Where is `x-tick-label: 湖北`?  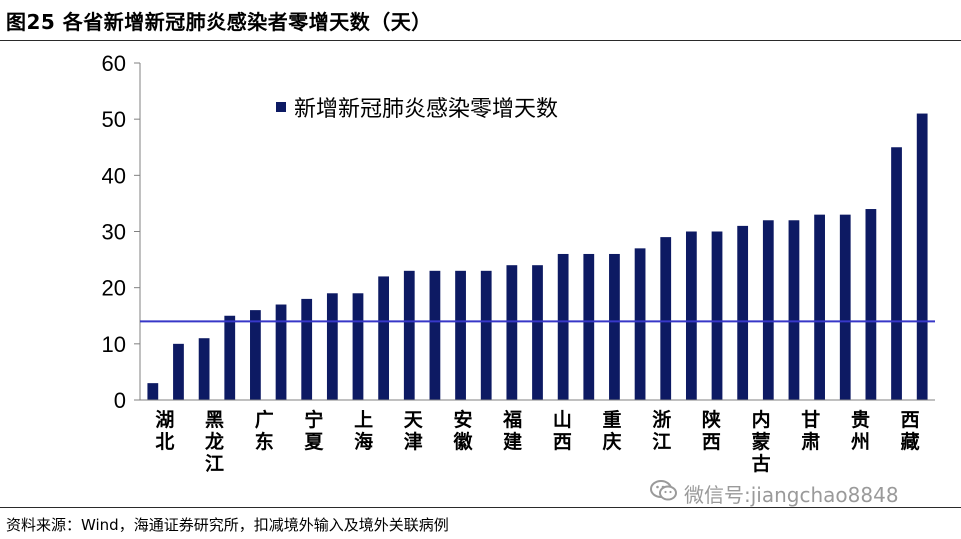 x-tick-label: 湖北 is located at coordinates (164, 431).